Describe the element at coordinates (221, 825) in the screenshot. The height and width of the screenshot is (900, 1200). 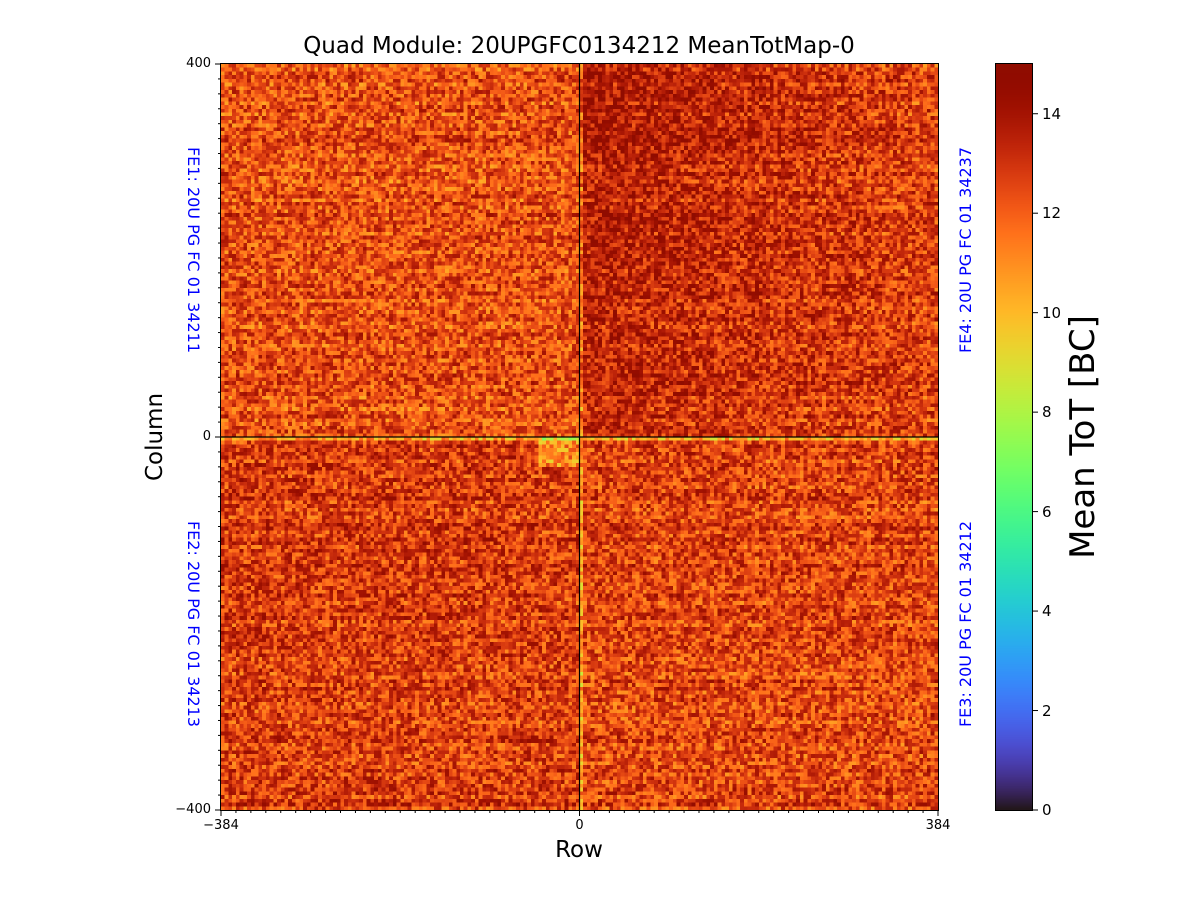
I see `x-tick-label: −384` at that location.